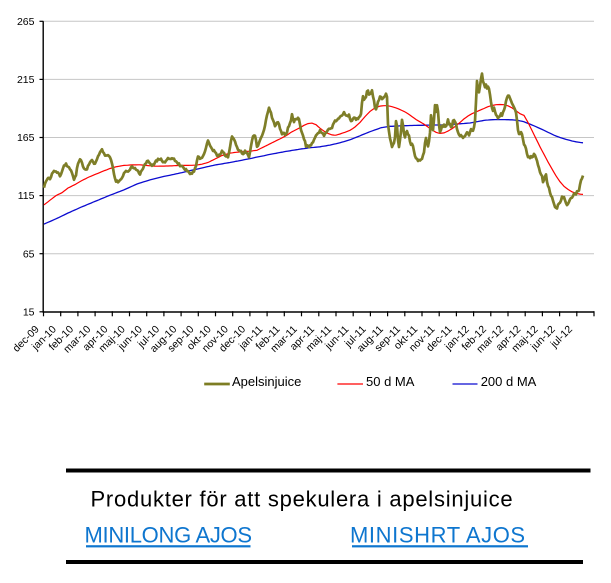 The width and height of the screenshot is (611, 583). I want to click on svg-text: 265, so click(26, 22).